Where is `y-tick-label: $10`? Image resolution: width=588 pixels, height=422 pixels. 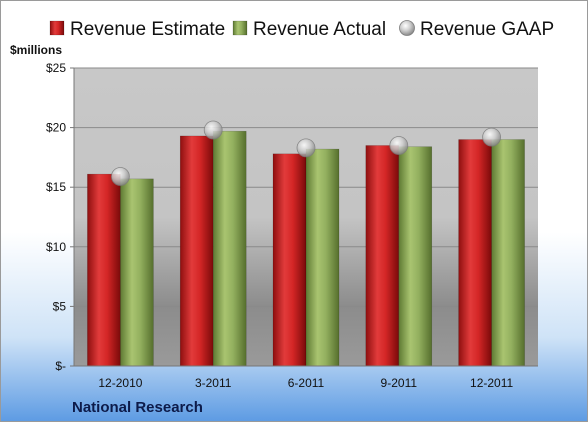 y-tick-label: $10 is located at coordinates (56, 247).